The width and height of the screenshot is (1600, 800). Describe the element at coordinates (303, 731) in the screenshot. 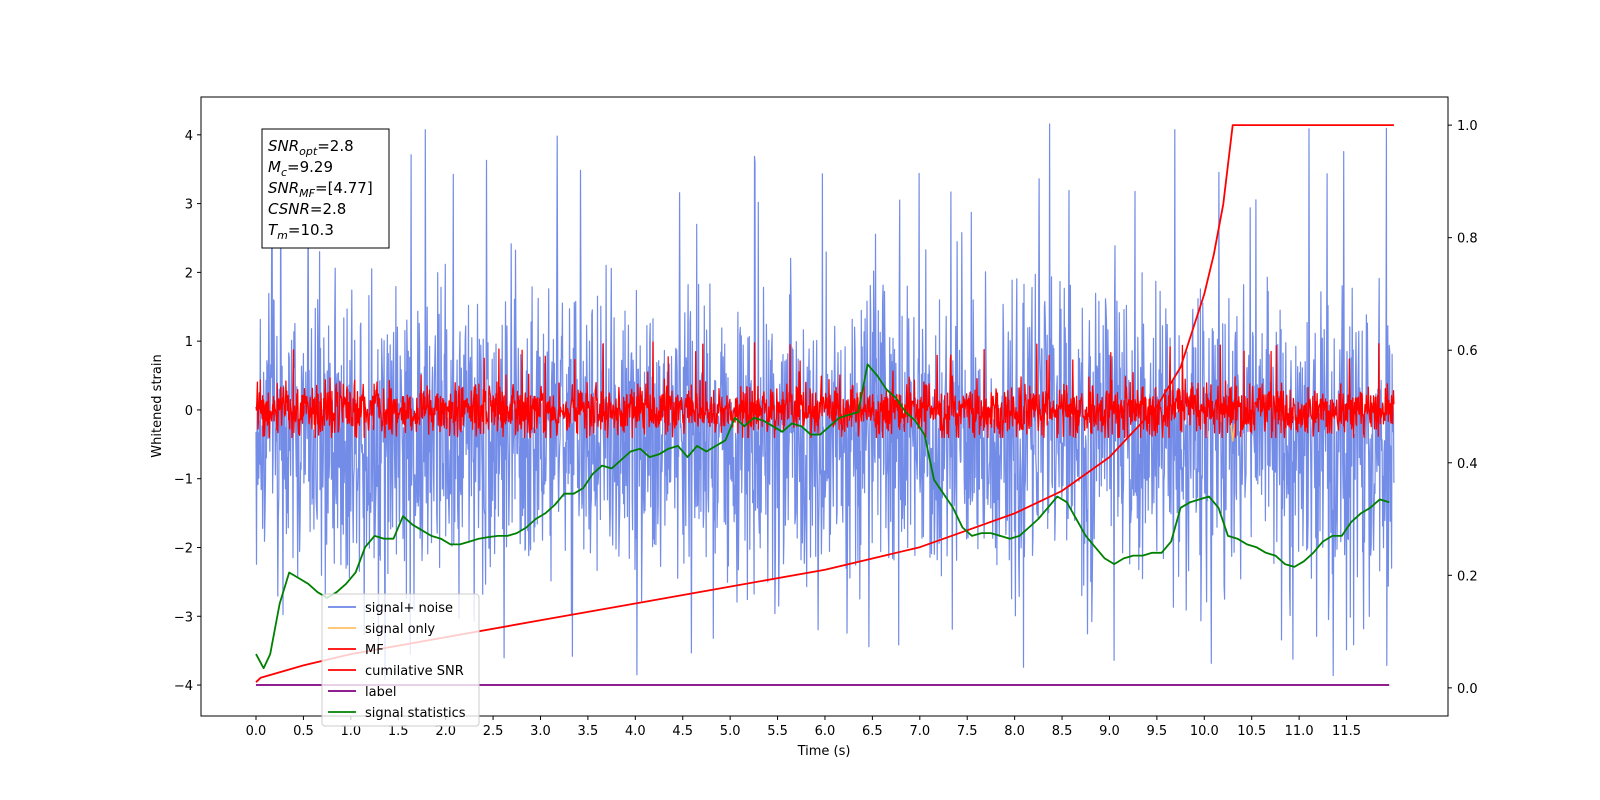

I see `x-tick-label: 0.5` at that location.